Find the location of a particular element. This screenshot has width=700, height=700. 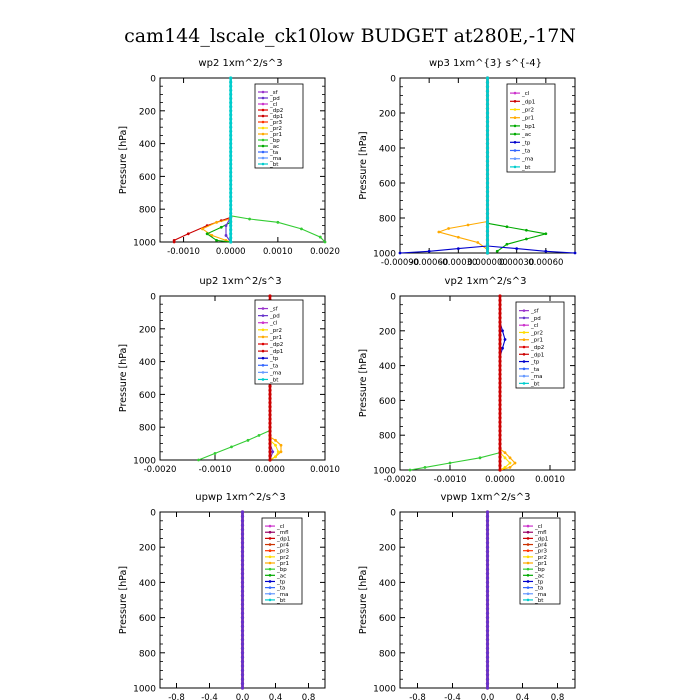

legend-label: _dp2 is located at coordinates (537, 348).